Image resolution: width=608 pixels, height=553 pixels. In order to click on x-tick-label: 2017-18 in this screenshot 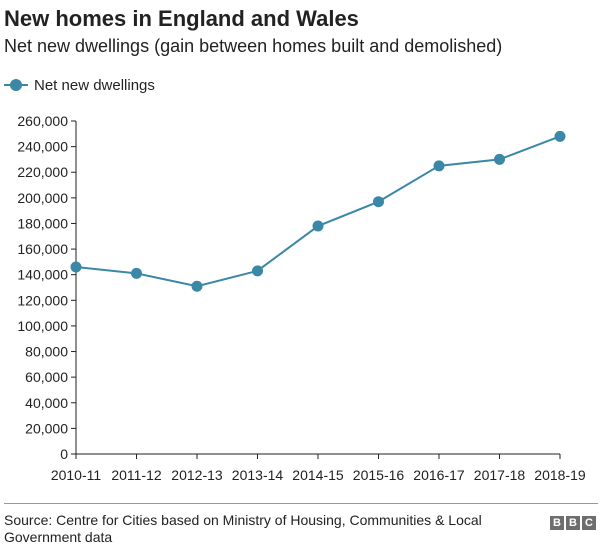, I will do `click(500, 475)`.